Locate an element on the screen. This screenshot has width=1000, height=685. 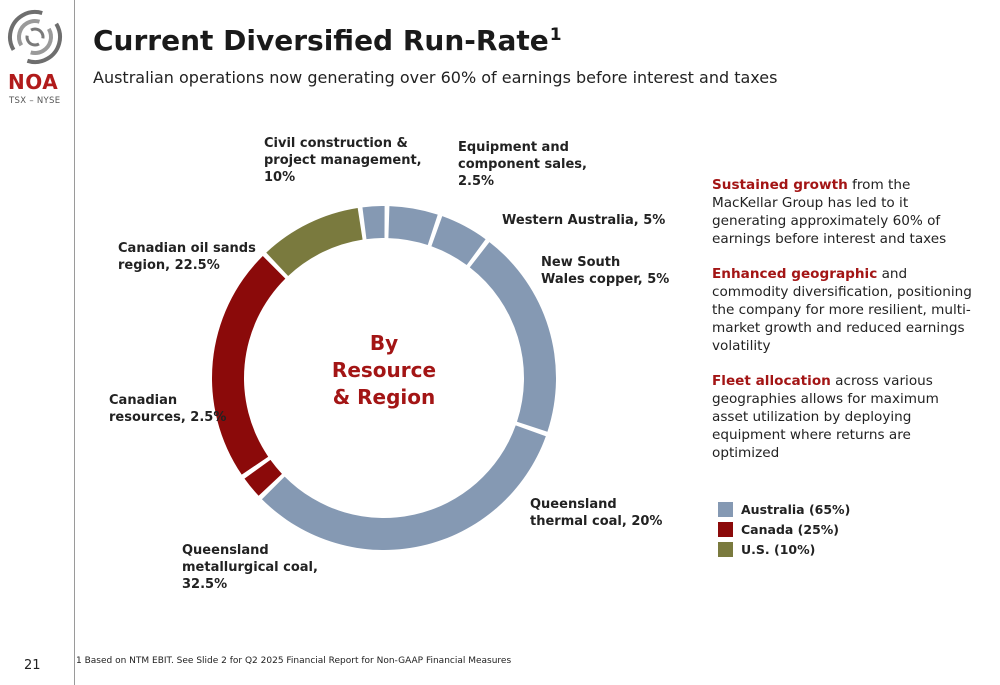
legend-item-australia: Australia (65%) is located at coordinates (784, 509).